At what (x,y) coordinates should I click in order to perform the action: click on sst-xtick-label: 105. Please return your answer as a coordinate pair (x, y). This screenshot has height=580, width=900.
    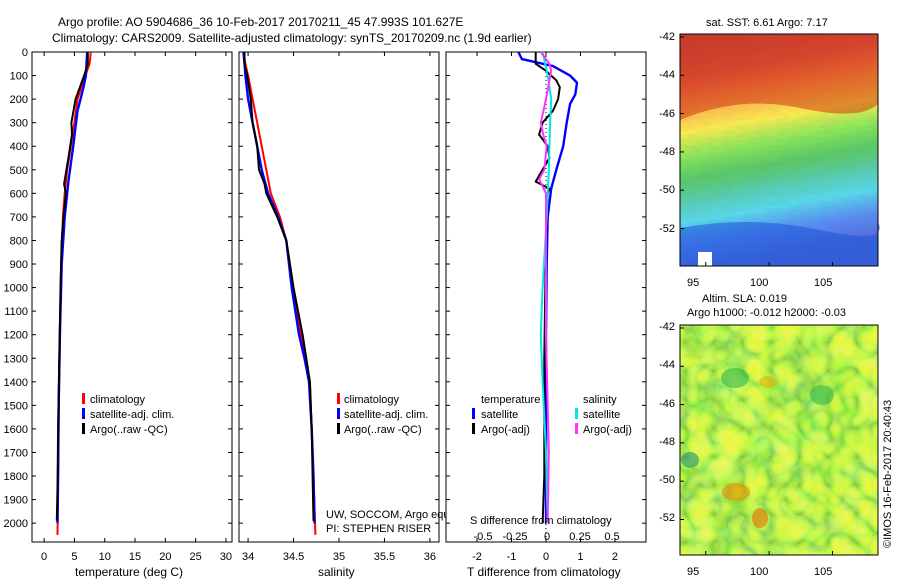
    Looking at the image, I should click on (823, 283).